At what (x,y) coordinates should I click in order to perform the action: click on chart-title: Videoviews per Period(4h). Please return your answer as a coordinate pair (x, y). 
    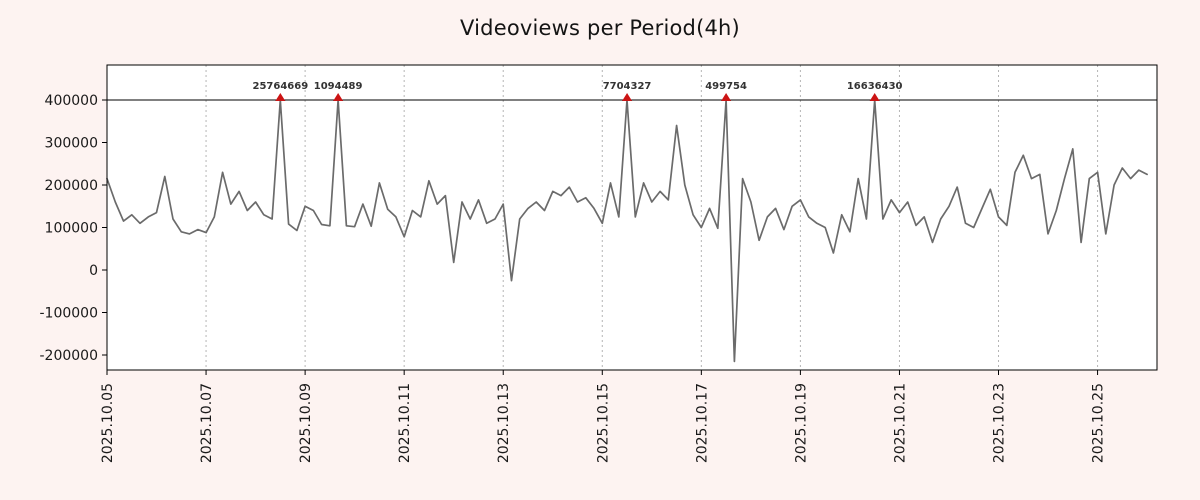
    Looking at the image, I should click on (600, 28).